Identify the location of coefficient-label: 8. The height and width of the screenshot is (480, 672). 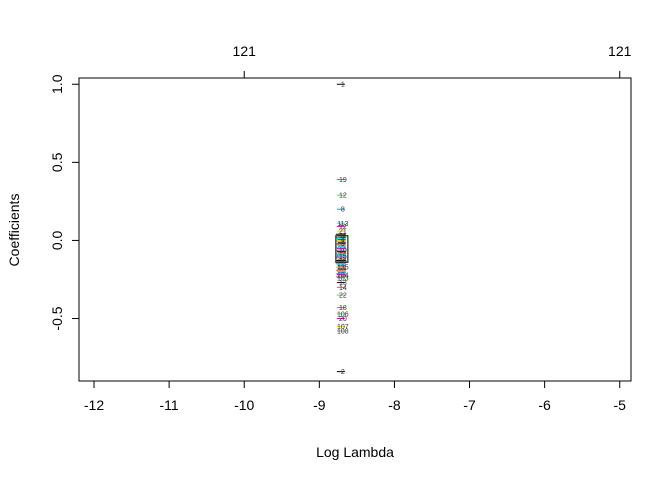
(343, 210).